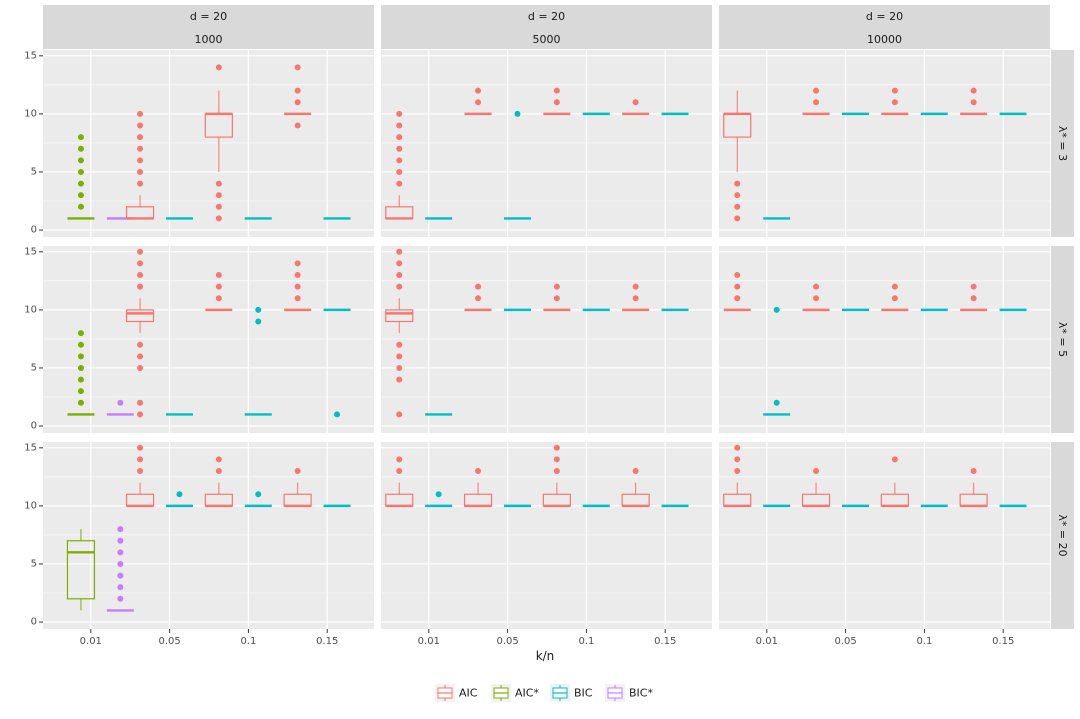 The width and height of the screenshot is (1080, 719). What do you see at coordinates (545, 656) in the screenshot?
I see `x-axis-title: k/n` at bounding box center [545, 656].